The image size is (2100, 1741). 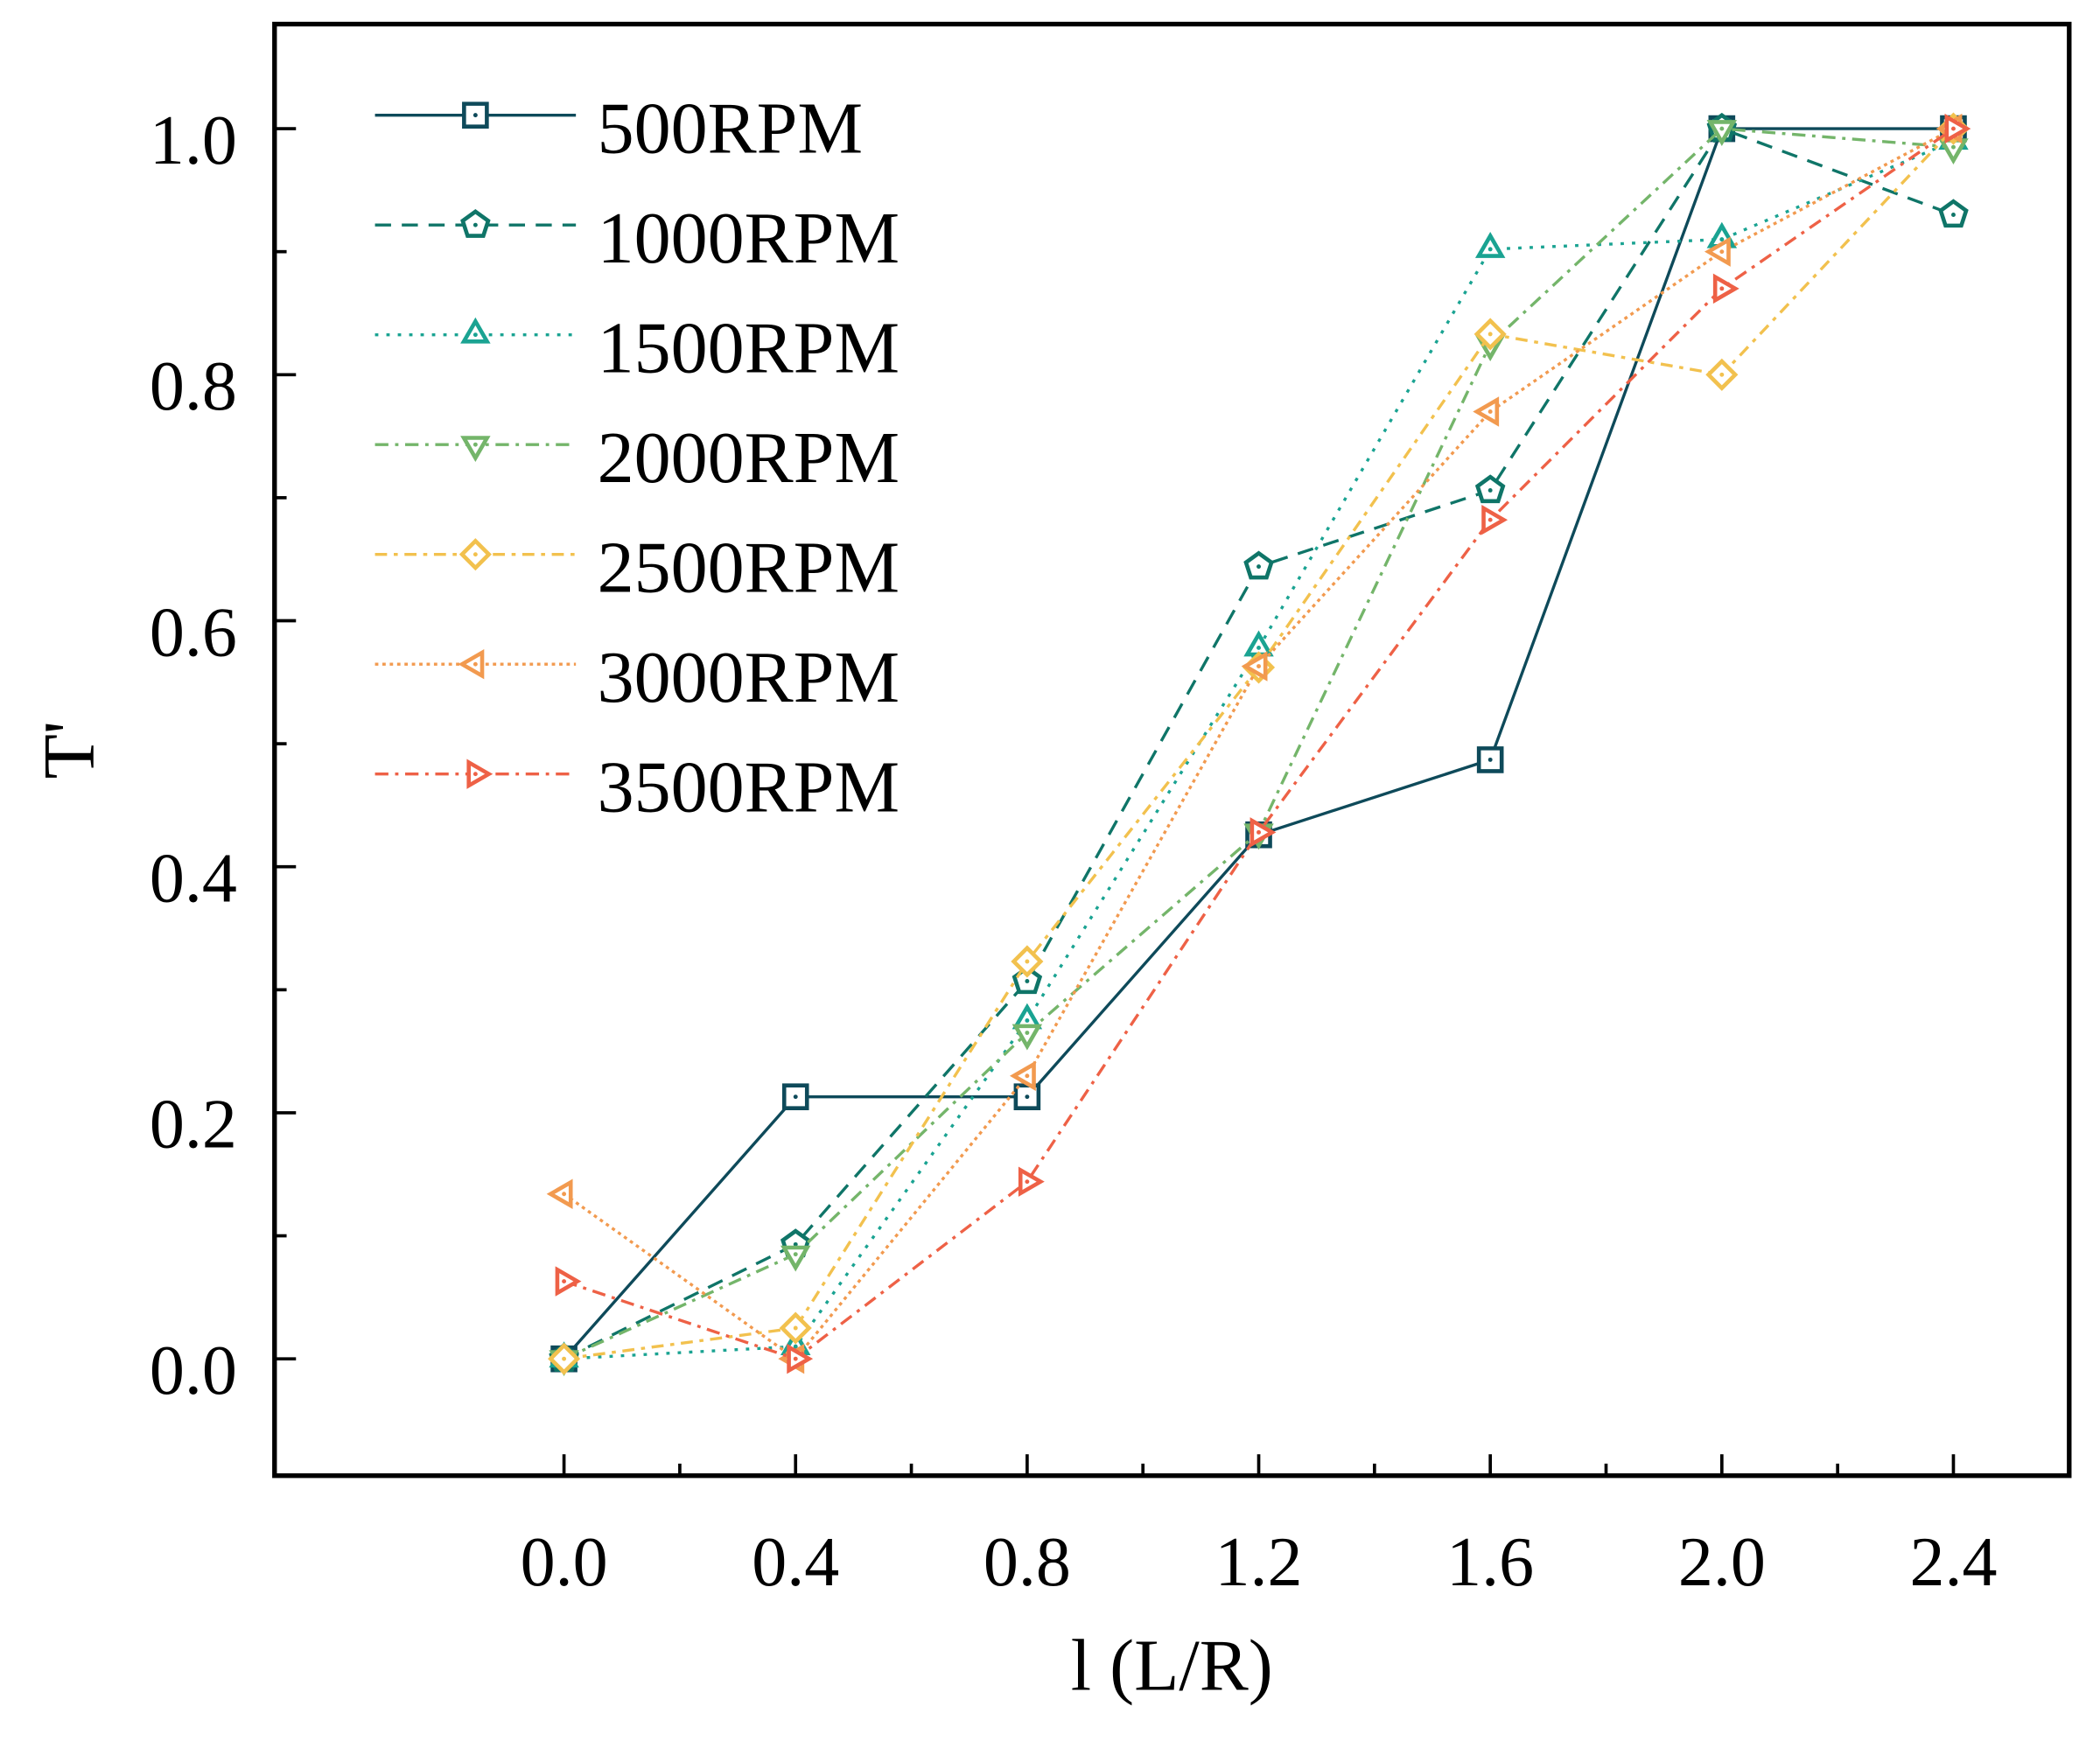 What do you see at coordinates (69, 750) in the screenshot?
I see `y-axis-label: T'` at bounding box center [69, 750].